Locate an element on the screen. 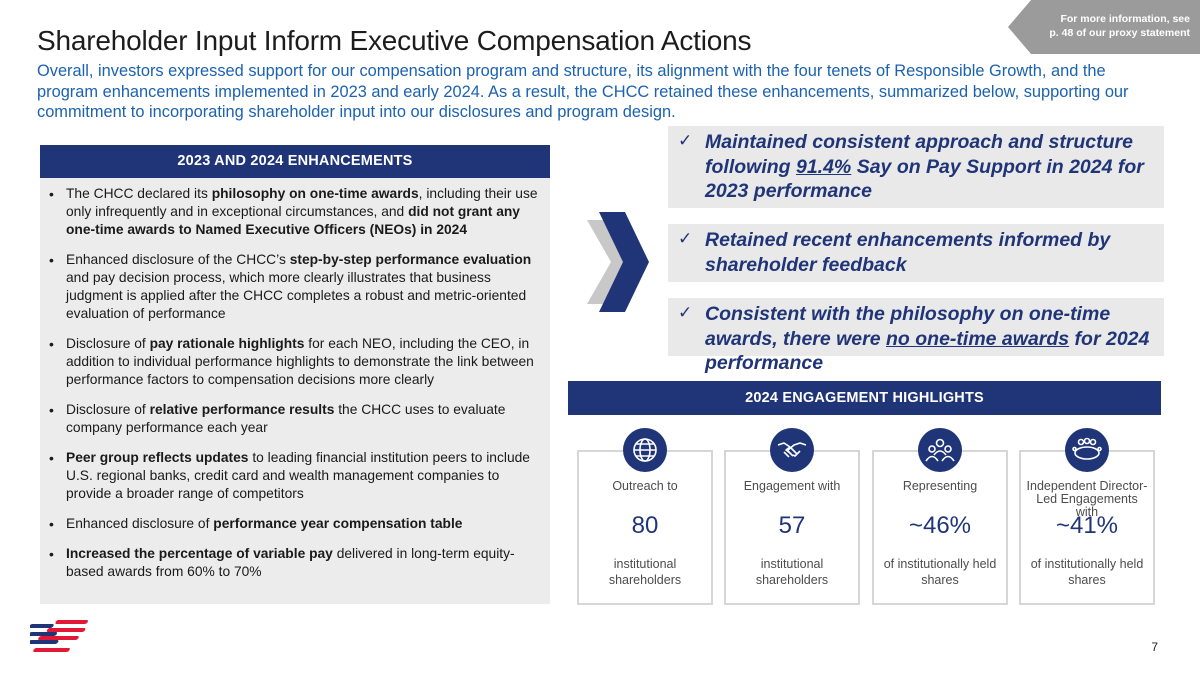 The height and width of the screenshot is (675, 1200). card-value: 80 is located at coordinates (645, 525).